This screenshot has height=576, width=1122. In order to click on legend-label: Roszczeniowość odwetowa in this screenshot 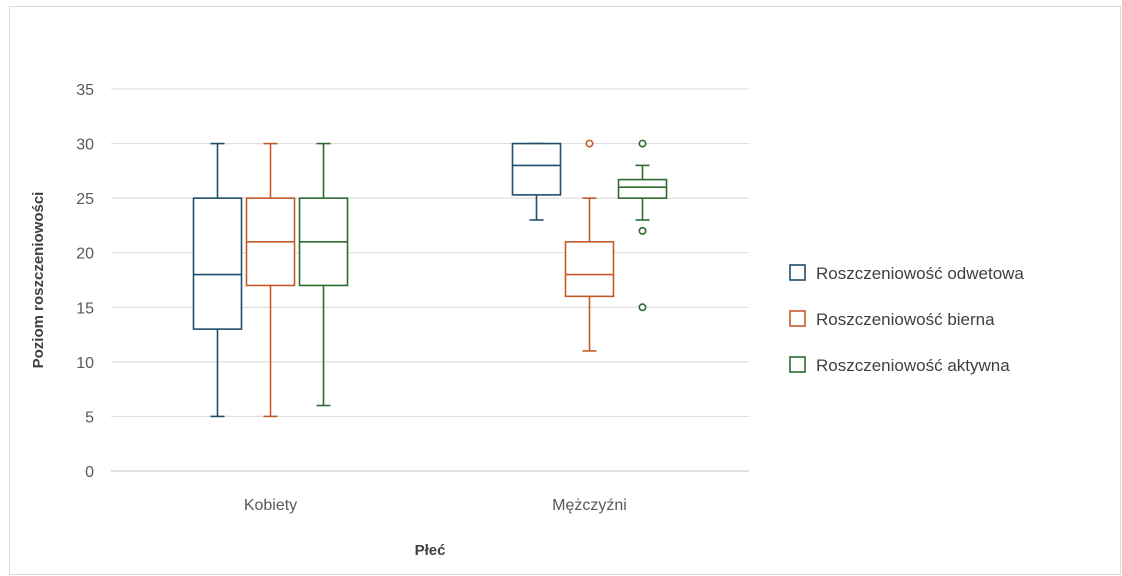, I will do `click(920, 273)`.